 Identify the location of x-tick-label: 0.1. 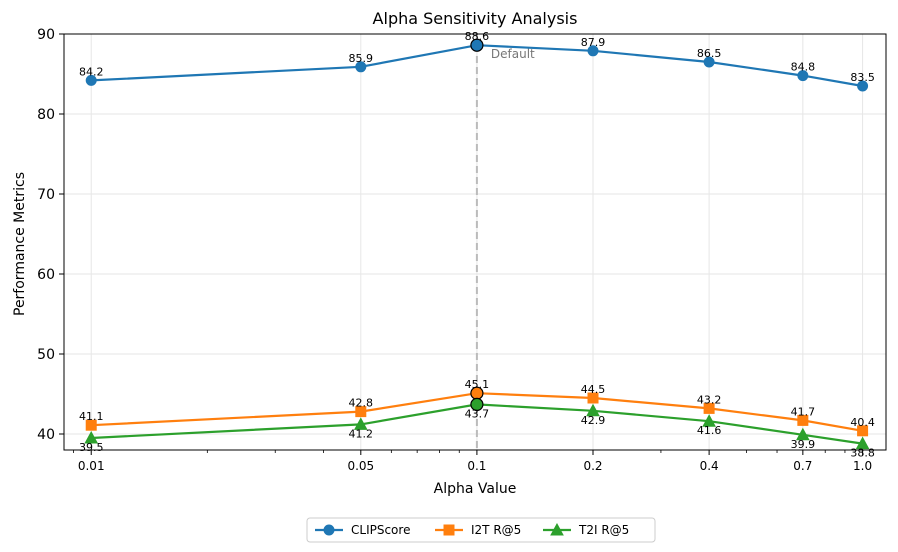
(476, 466).